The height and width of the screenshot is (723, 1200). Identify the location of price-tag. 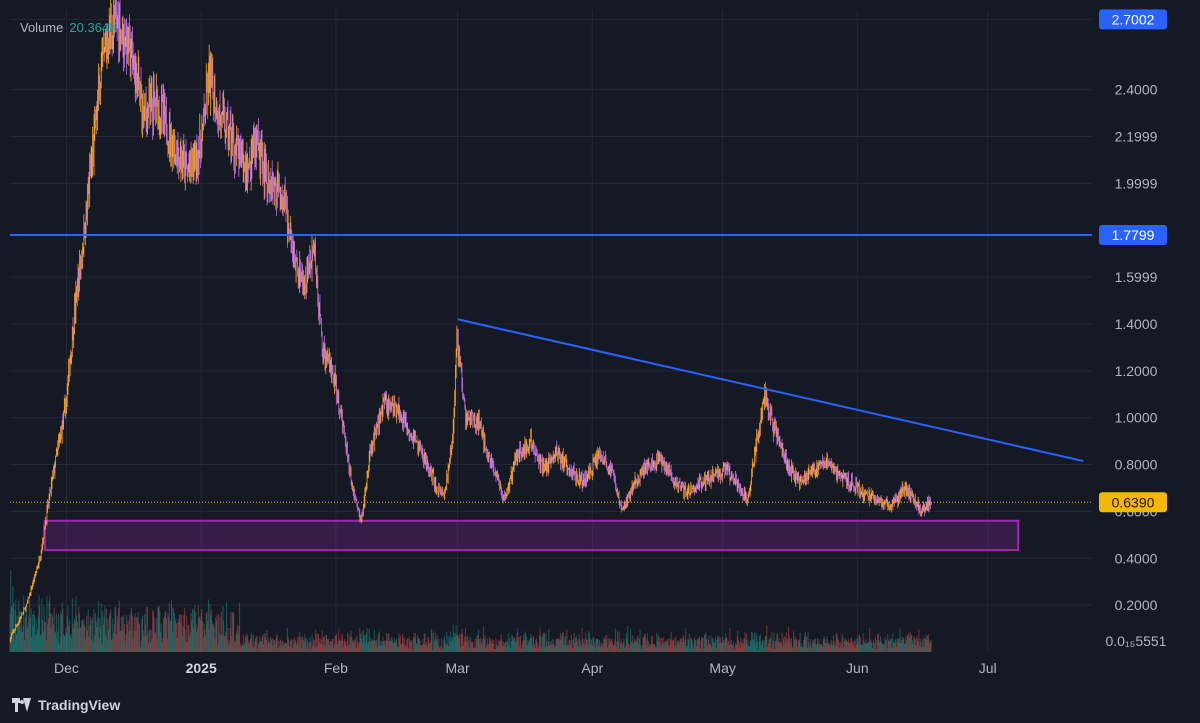
(1133, 234).